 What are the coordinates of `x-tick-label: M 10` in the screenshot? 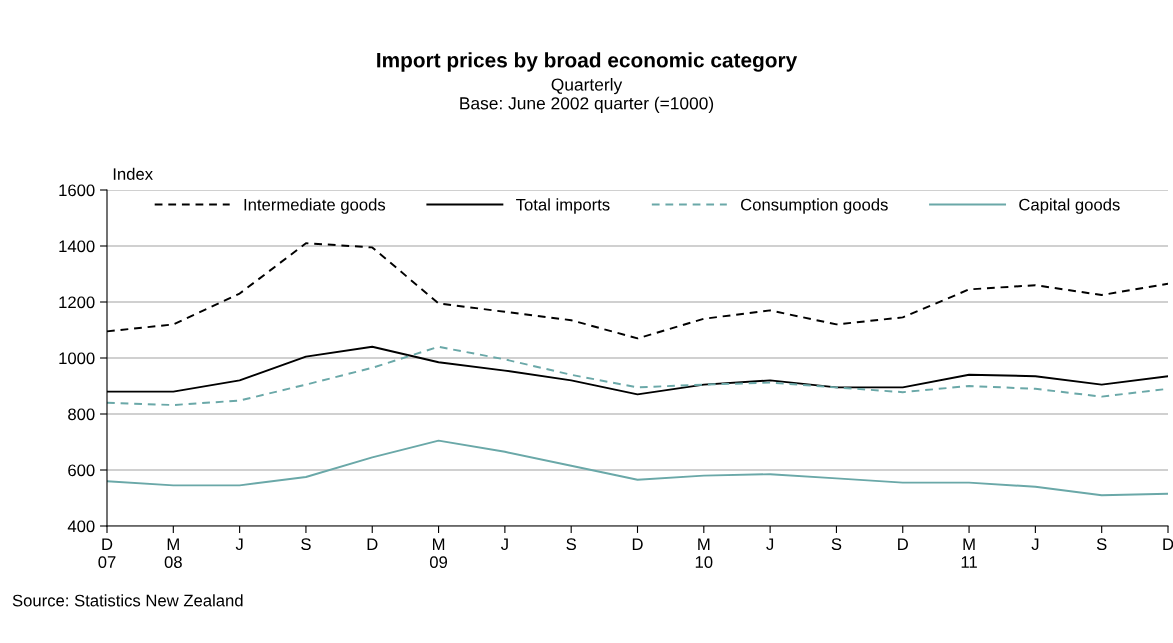 It's located at (704, 553).